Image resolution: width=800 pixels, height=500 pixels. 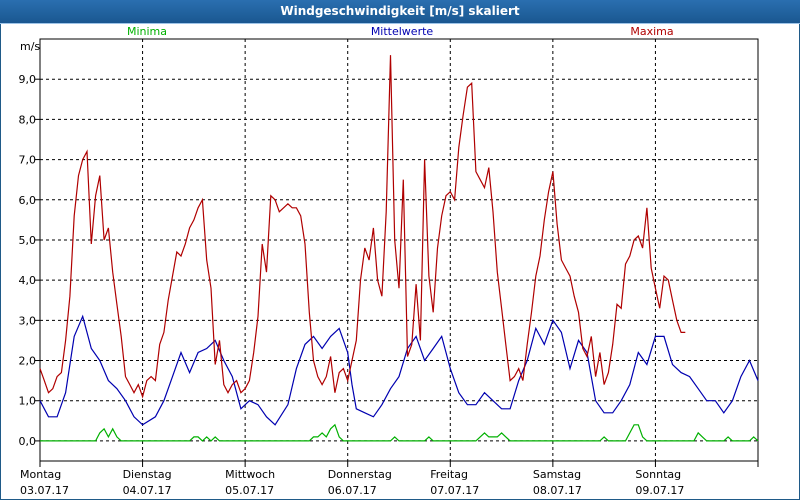 I want to click on x-day-label: Freitag, so click(x=449, y=474).